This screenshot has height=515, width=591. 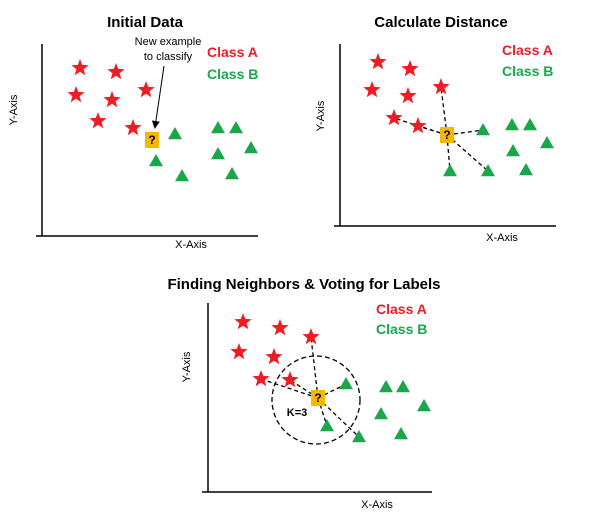 What do you see at coordinates (158, 97) in the screenshot?
I see `annotation-arrow` at bounding box center [158, 97].